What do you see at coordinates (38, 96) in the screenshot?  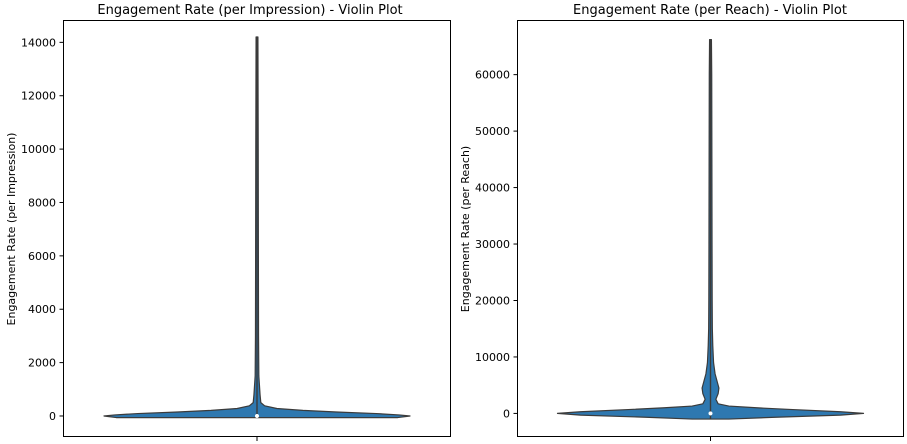 I see `y-tick-label: 12000` at bounding box center [38, 96].